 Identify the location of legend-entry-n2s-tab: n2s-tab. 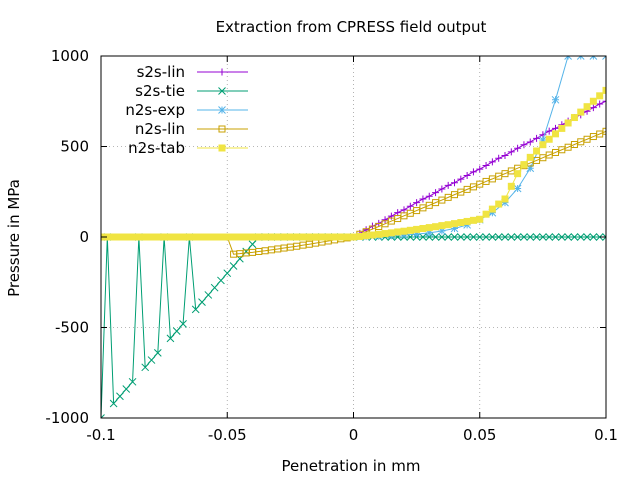
(188, 148).